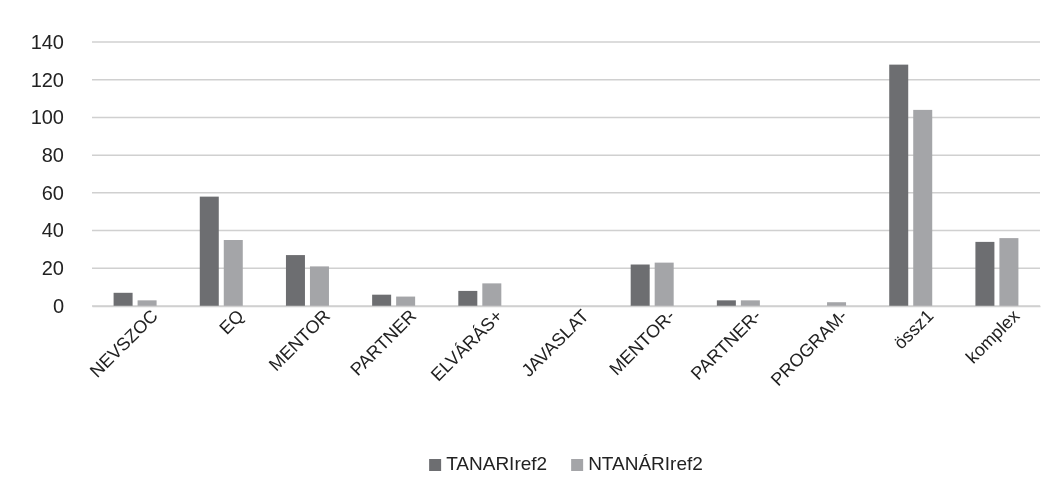 Image resolution: width=1058 pixels, height=494 pixels. Describe the element at coordinates (52, 230) in the screenshot. I see `y-tick-label: 40` at that location.